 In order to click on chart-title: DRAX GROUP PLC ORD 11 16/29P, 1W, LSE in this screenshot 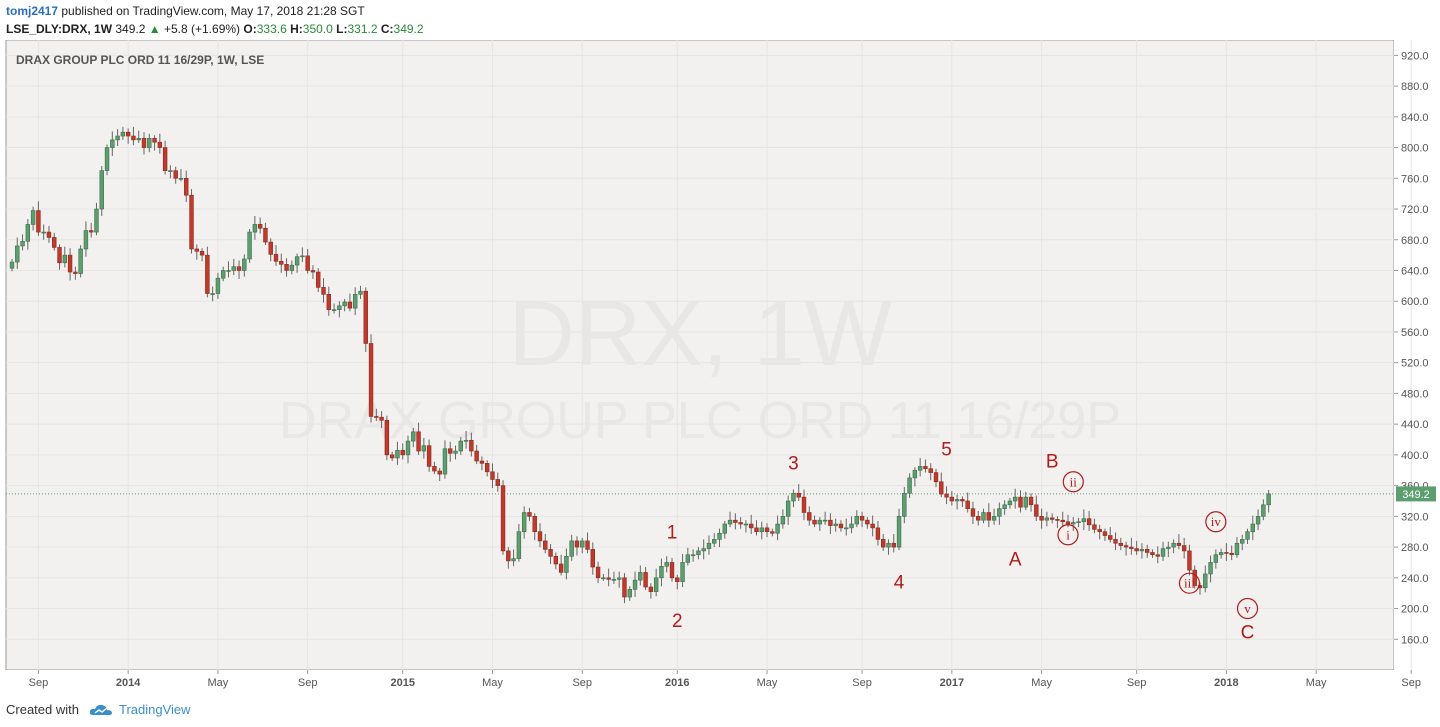, I will do `click(140, 60)`.